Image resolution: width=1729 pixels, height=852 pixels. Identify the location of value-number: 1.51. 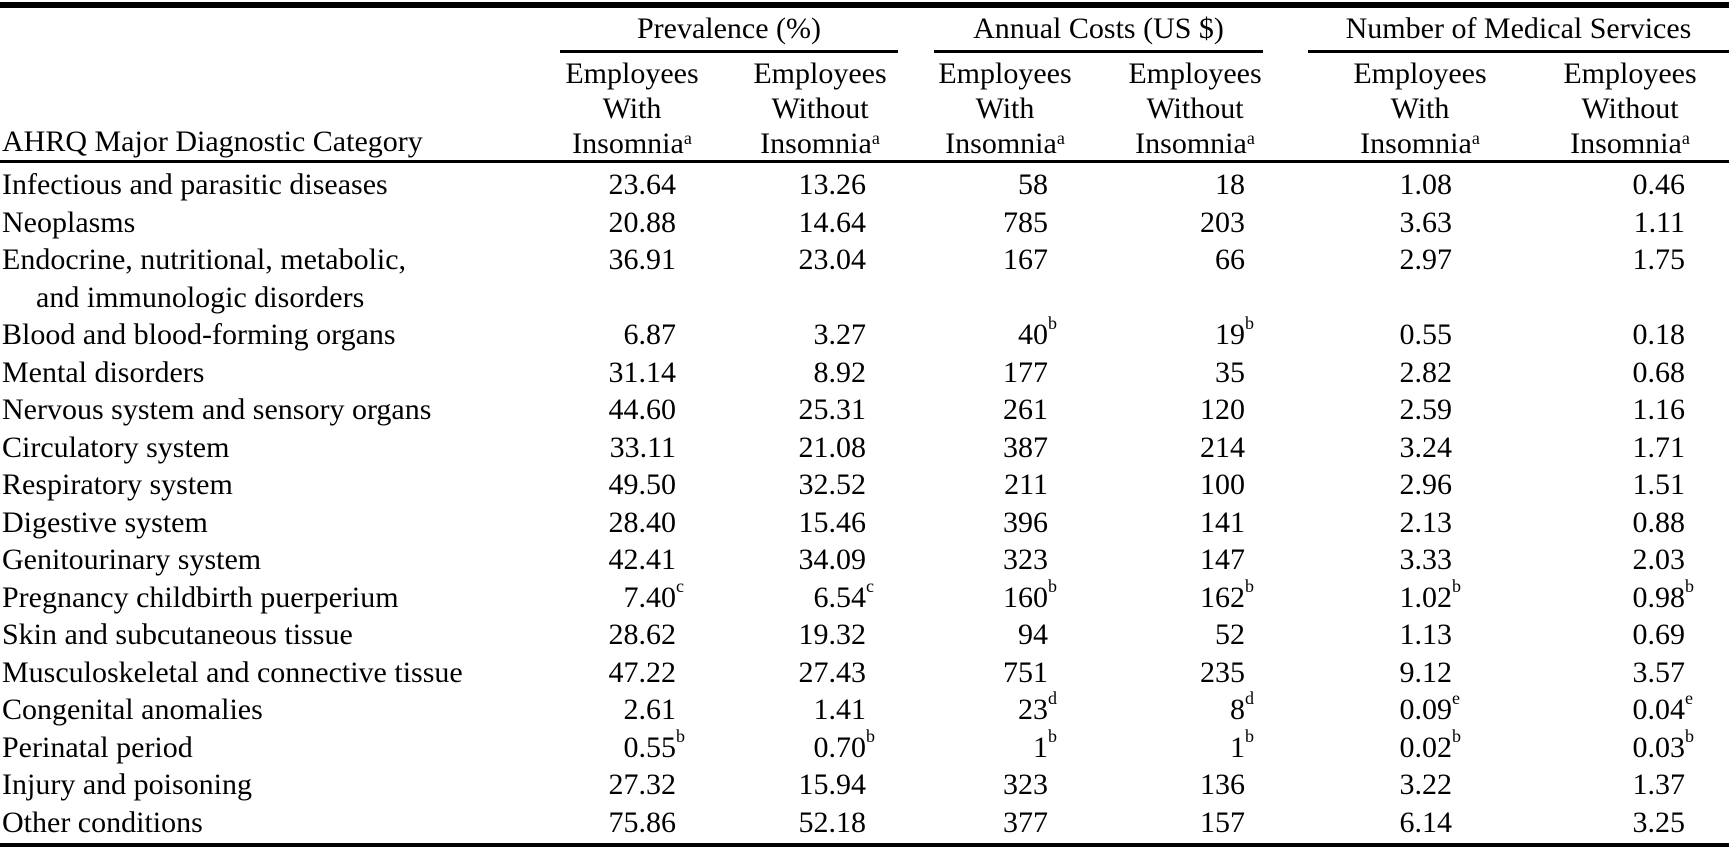
(1659, 484).